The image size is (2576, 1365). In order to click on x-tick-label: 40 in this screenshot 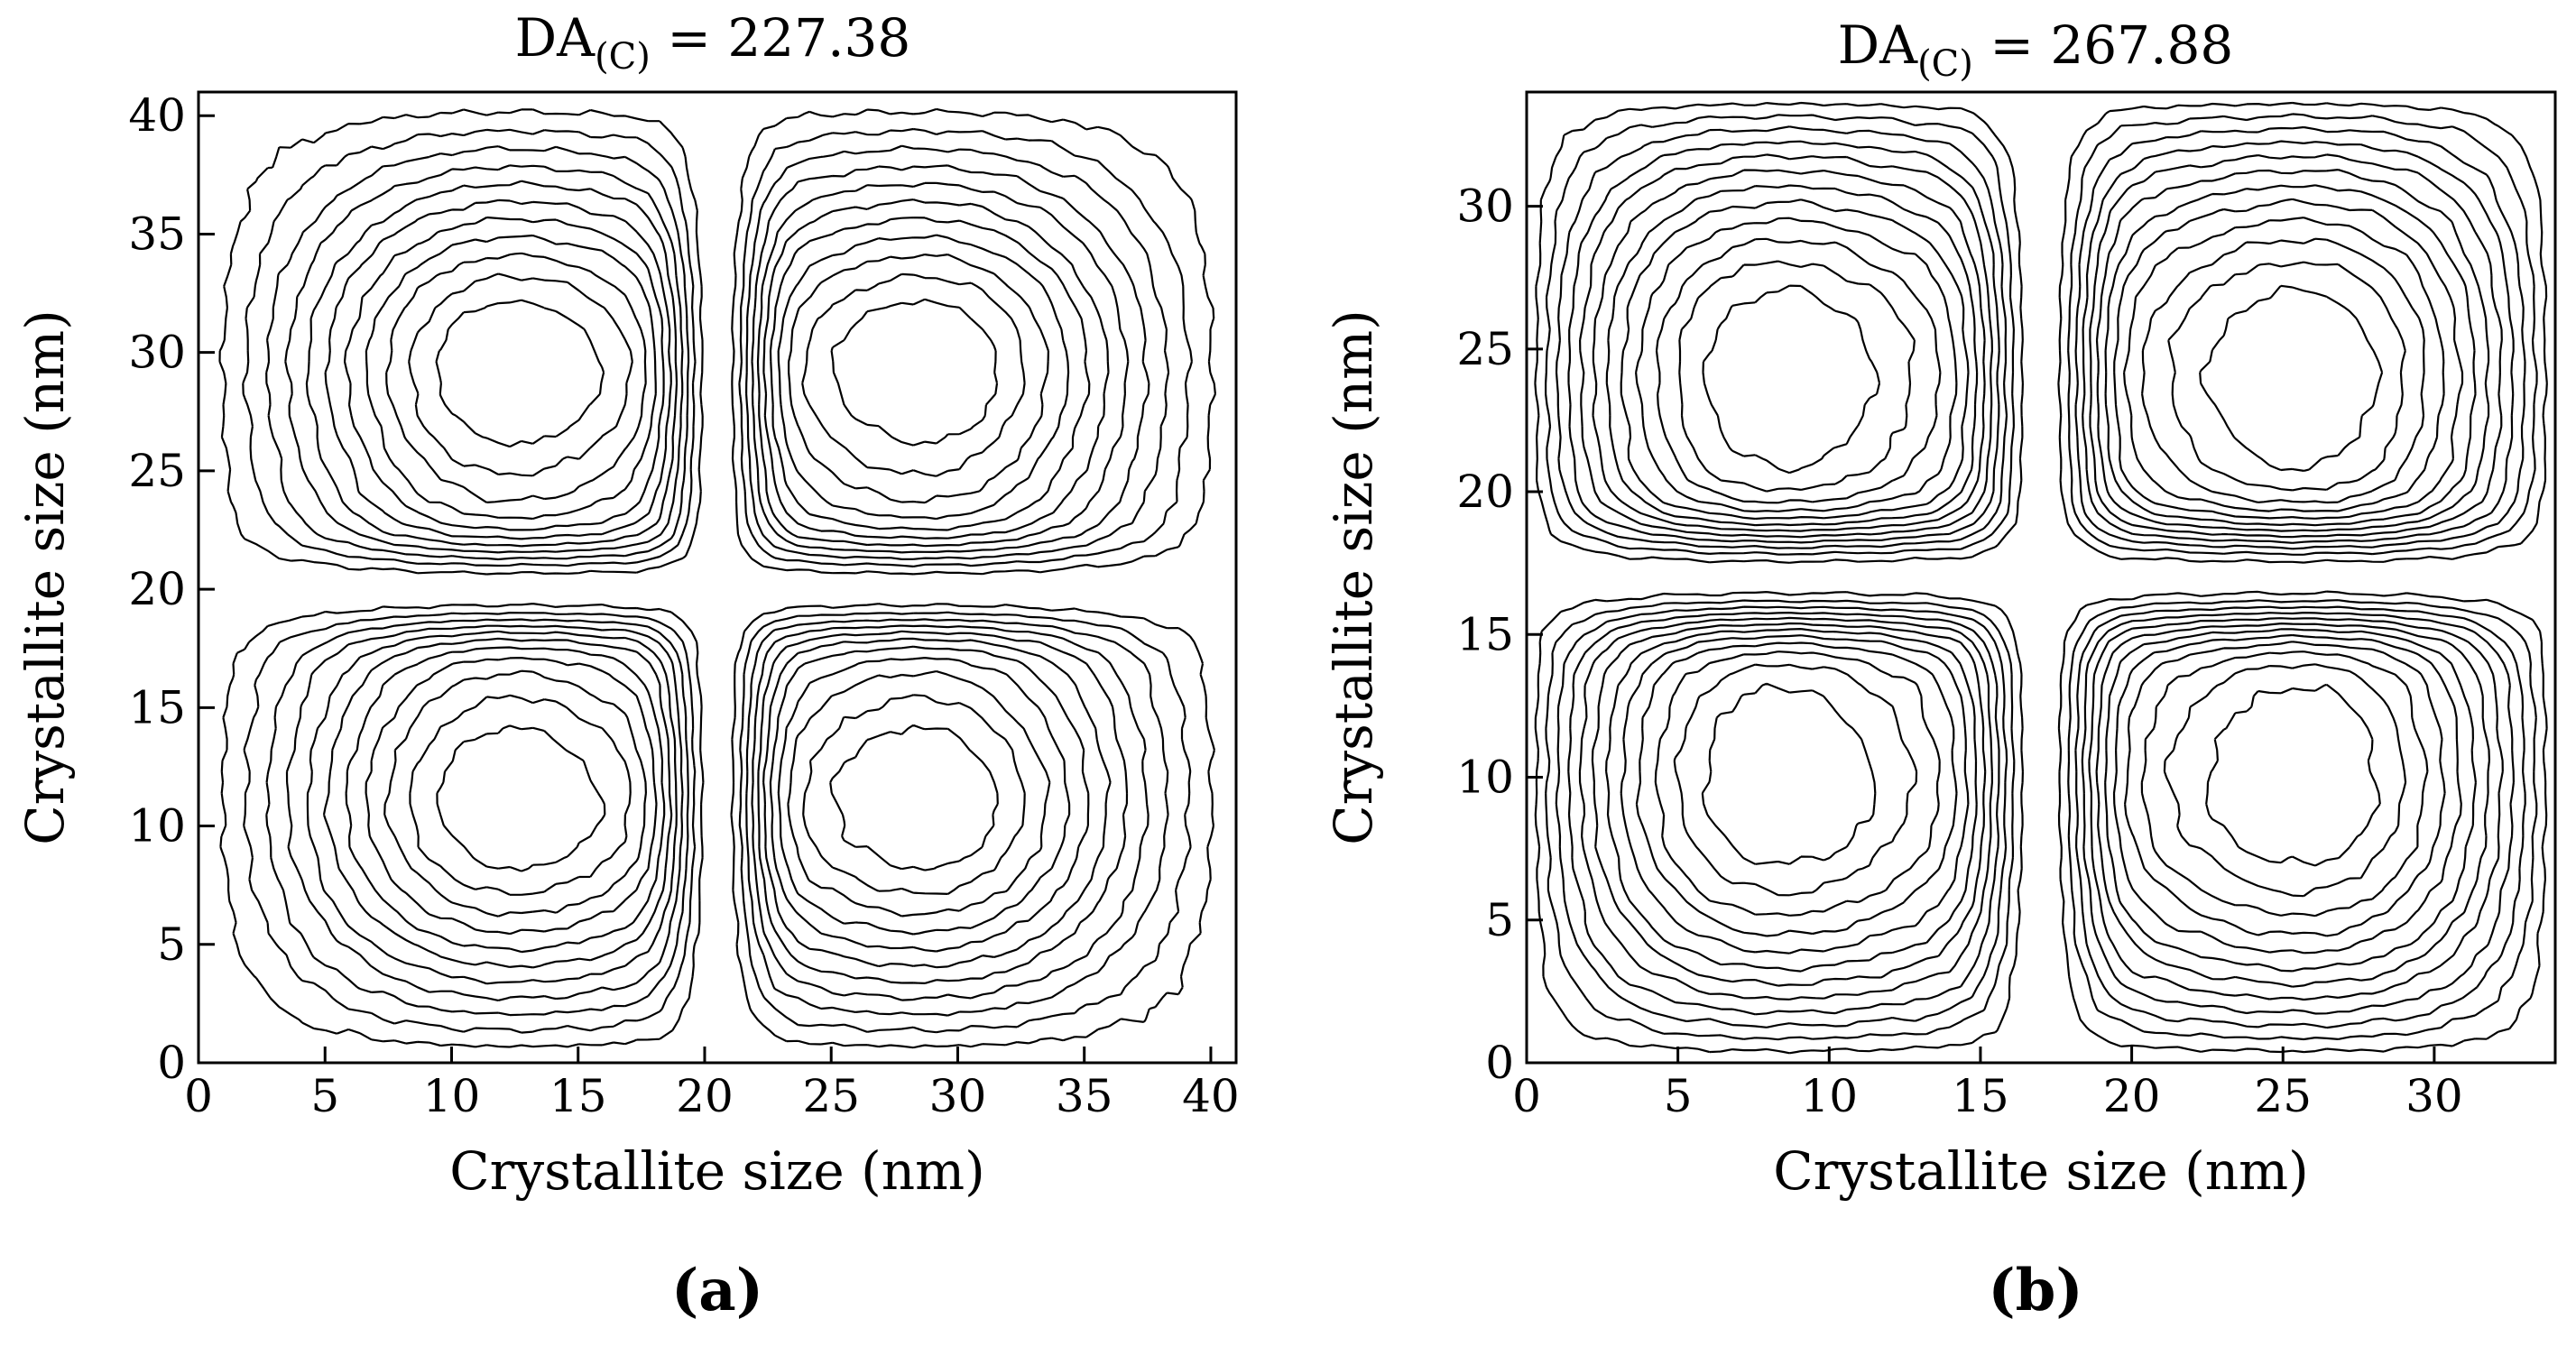, I will do `click(1211, 1096)`.